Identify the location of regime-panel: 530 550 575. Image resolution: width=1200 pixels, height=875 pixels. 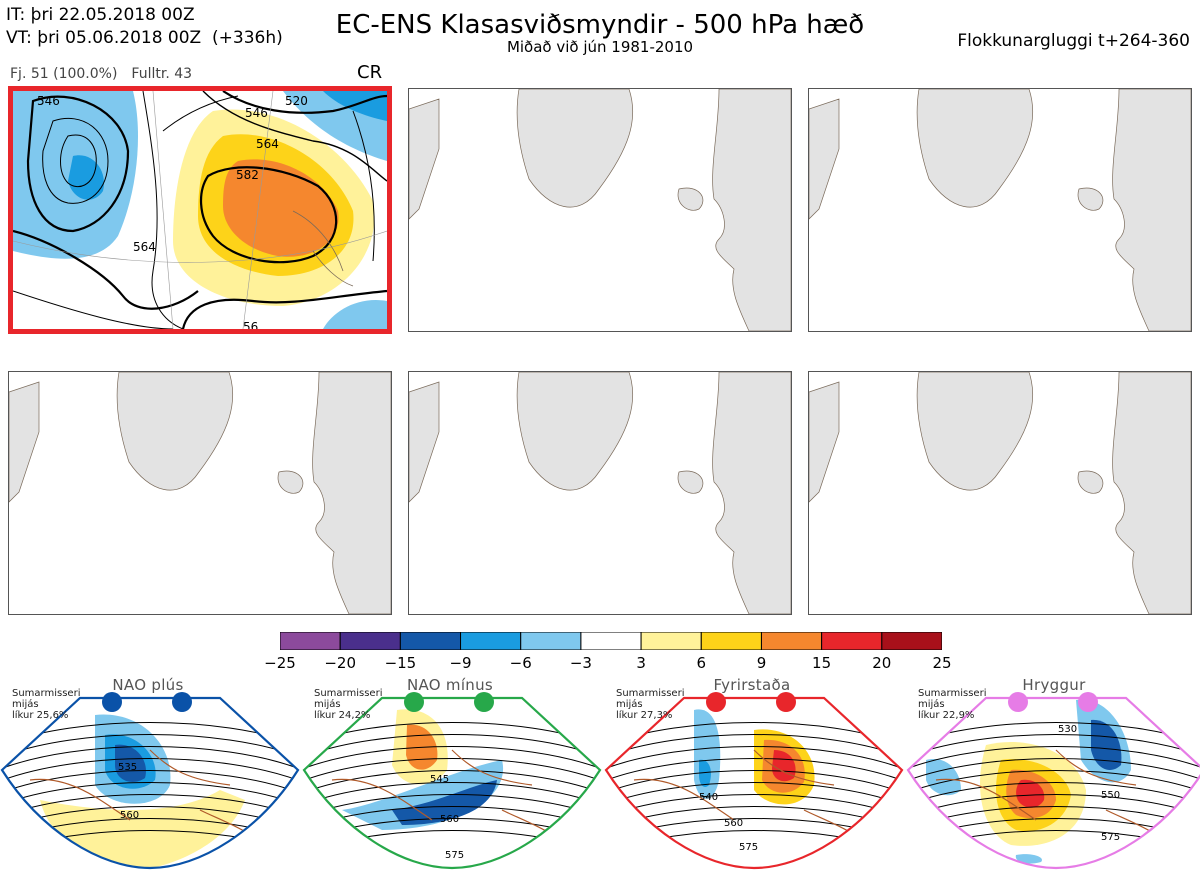
(1053, 780).